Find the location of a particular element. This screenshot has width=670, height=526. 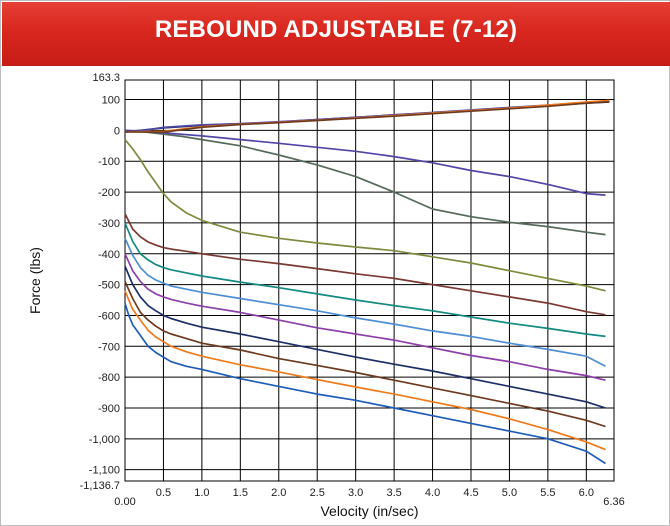

y-tick-label: -900 is located at coordinates (109, 409).